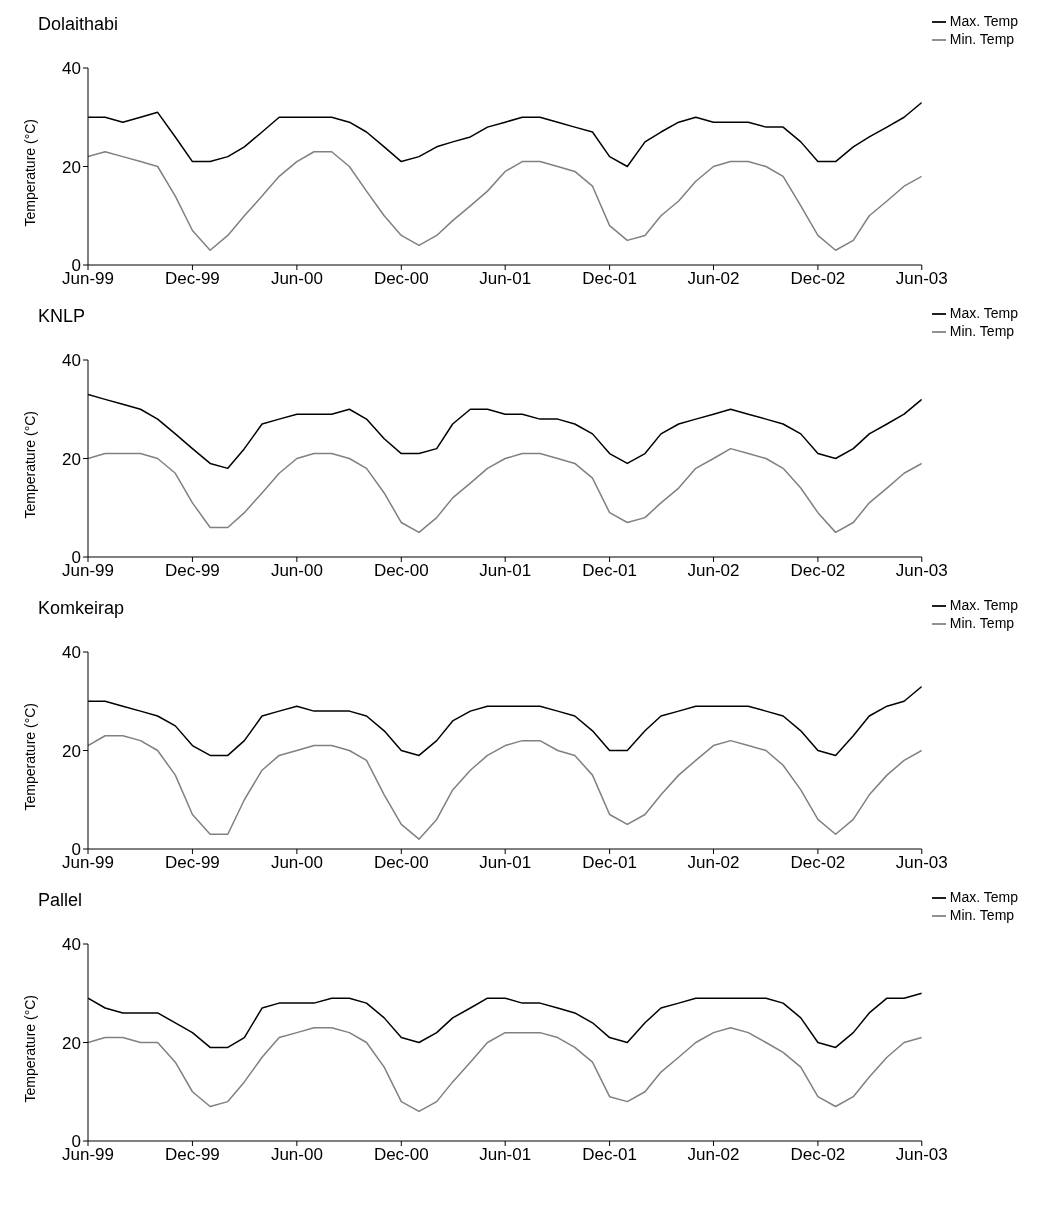 This screenshot has height=1209, width=1058. I want to click on chart-title: Dolaithabi, so click(78, 24).